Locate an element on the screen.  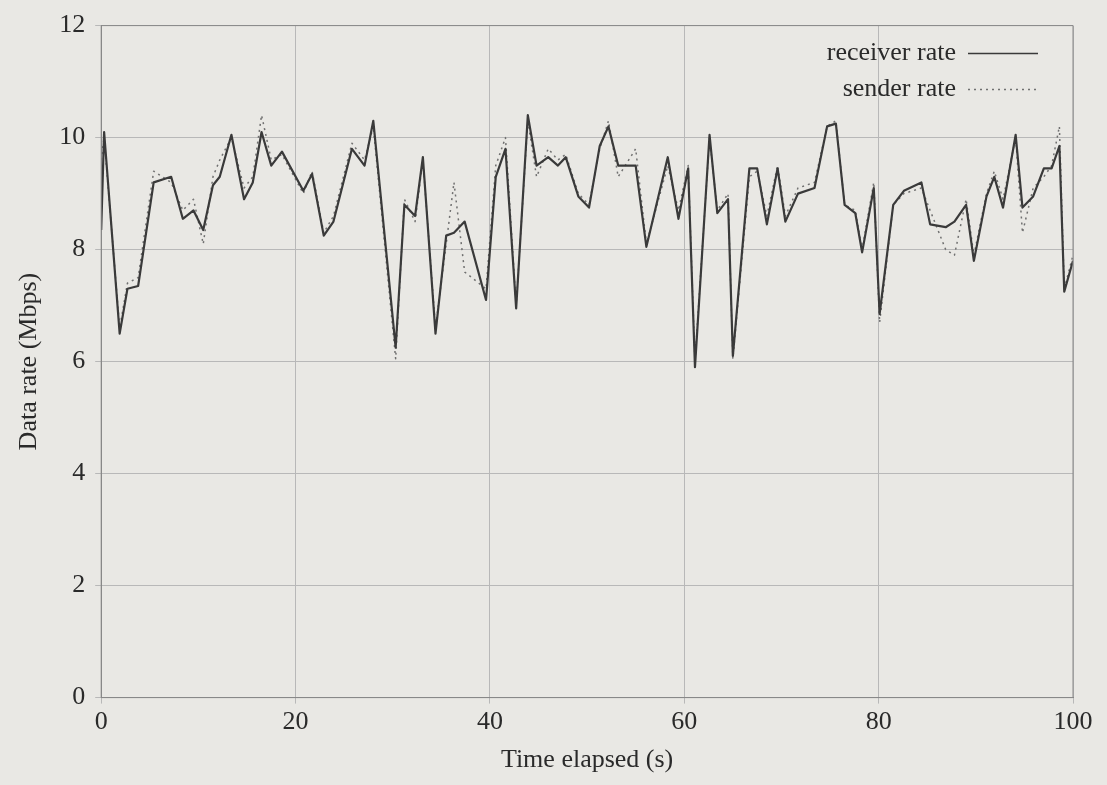
y-tick-label: 4 is located at coordinates (79, 472).